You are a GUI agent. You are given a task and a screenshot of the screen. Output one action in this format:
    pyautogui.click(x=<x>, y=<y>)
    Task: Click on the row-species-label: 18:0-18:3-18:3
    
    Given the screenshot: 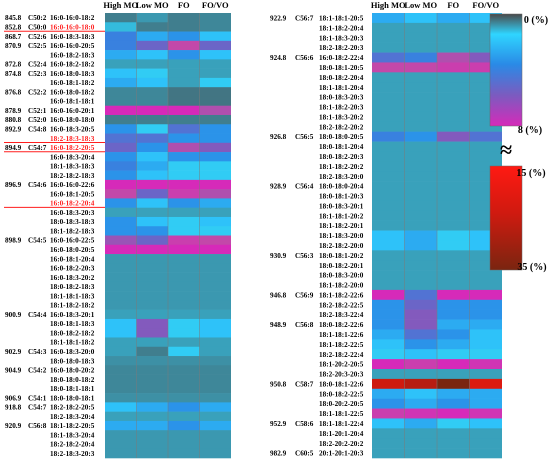 What is the action you would take?
    pyautogui.click(x=72, y=222)
    